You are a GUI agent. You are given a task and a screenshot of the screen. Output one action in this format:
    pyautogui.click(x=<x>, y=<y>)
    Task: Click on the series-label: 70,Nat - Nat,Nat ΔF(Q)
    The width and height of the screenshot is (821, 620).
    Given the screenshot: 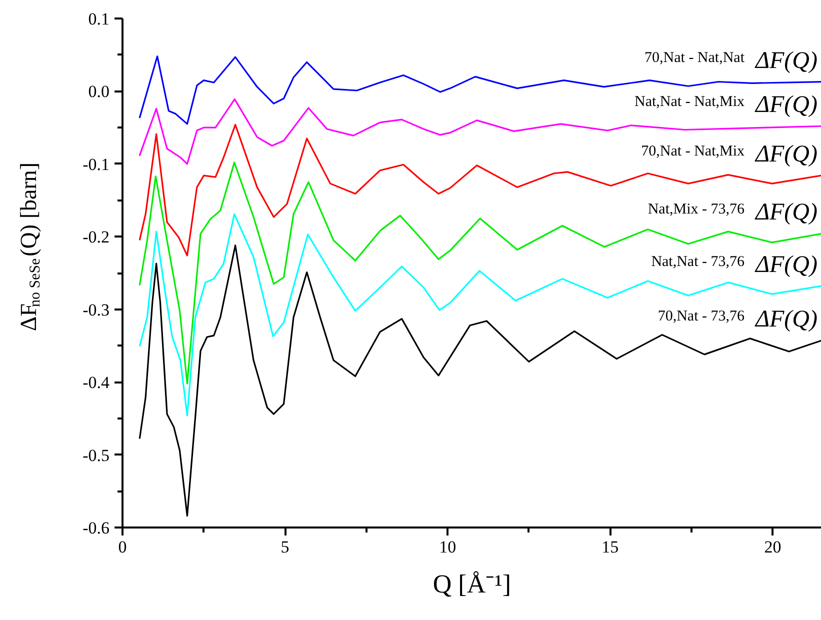 What is the action you would take?
    pyautogui.click(x=731, y=61)
    